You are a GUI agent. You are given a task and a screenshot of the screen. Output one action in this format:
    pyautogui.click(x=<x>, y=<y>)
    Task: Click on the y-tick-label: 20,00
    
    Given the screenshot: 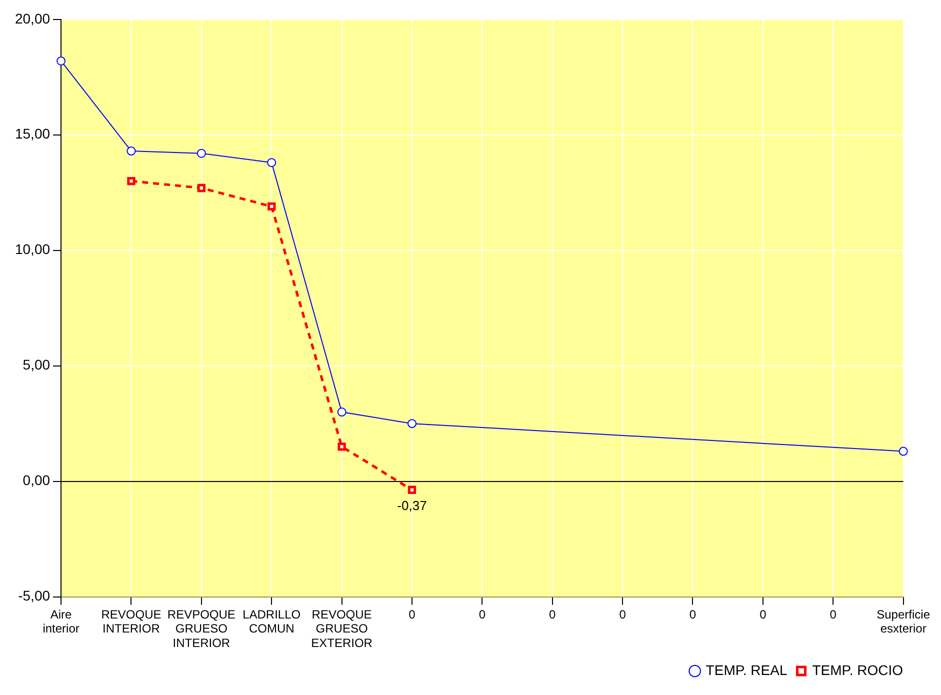 What is the action you would take?
    pyautogui.click(x=32, y=18)
    